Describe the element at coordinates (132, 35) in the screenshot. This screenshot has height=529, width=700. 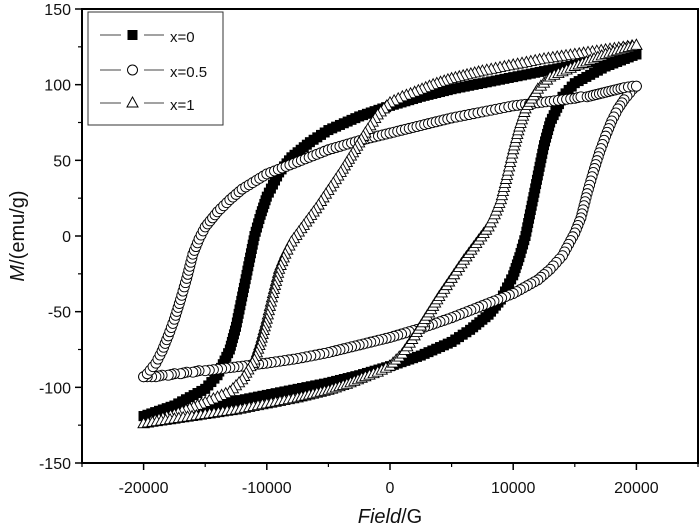
I see `filled-square-icon` at that location.